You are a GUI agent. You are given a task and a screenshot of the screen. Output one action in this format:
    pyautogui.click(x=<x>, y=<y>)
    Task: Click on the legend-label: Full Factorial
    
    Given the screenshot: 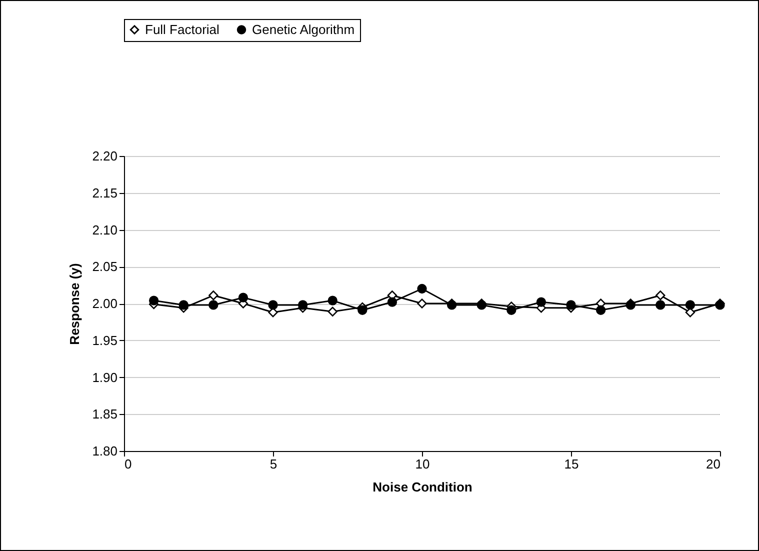 What is the action you would take?
    pyautogui.click(x=182, y=29)
    